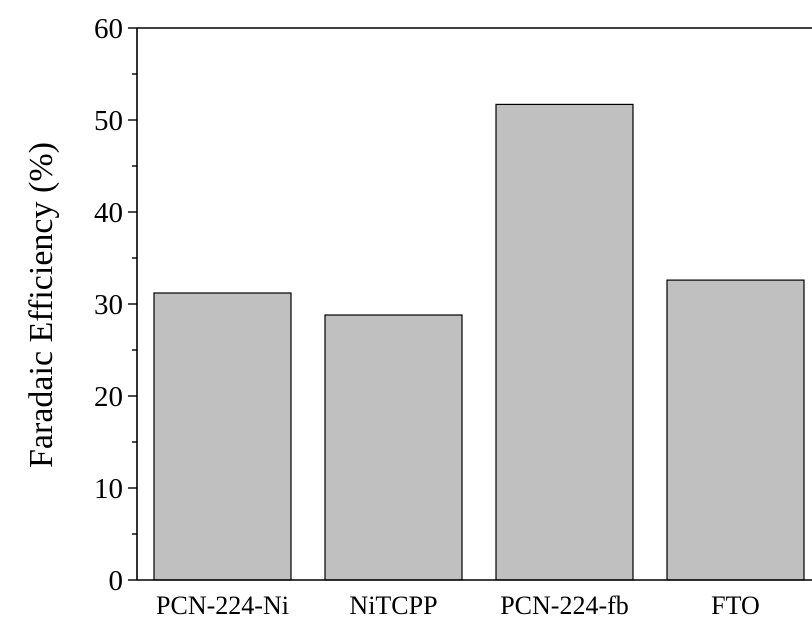 The height and width of the screenshot is (619, 812). What do you see at coordinates (393, 447) in the screenshot?
I see `bar-nitcpp` at bounding box center [393, 447].